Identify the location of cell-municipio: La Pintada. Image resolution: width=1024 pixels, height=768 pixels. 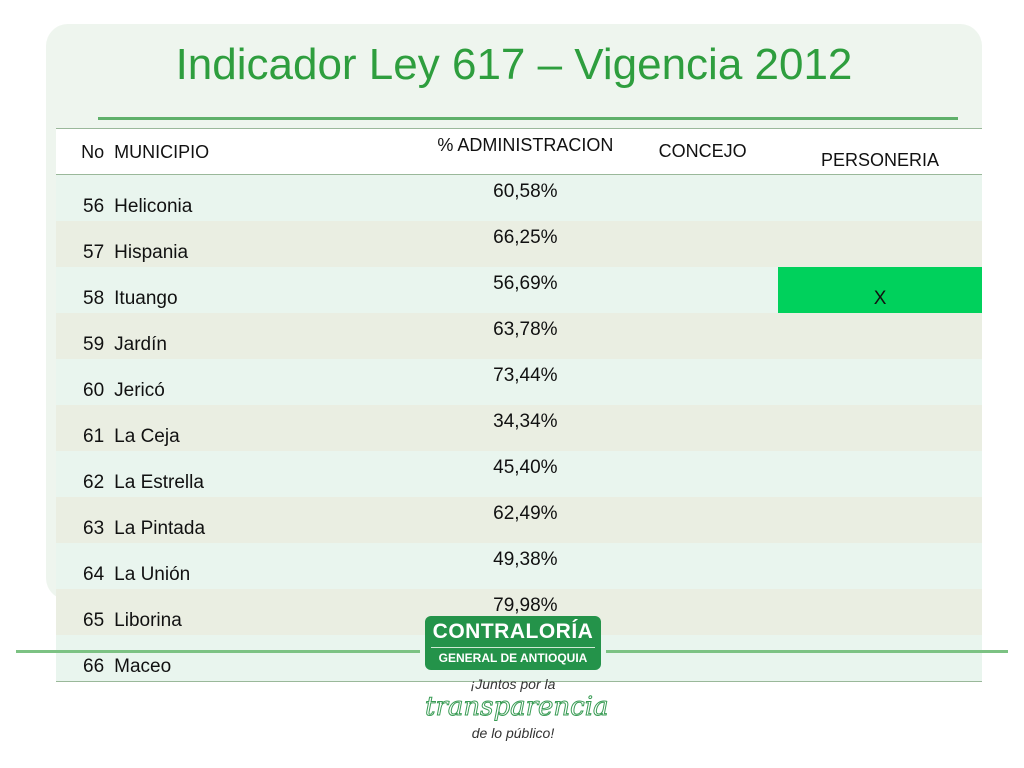
(267, 520).